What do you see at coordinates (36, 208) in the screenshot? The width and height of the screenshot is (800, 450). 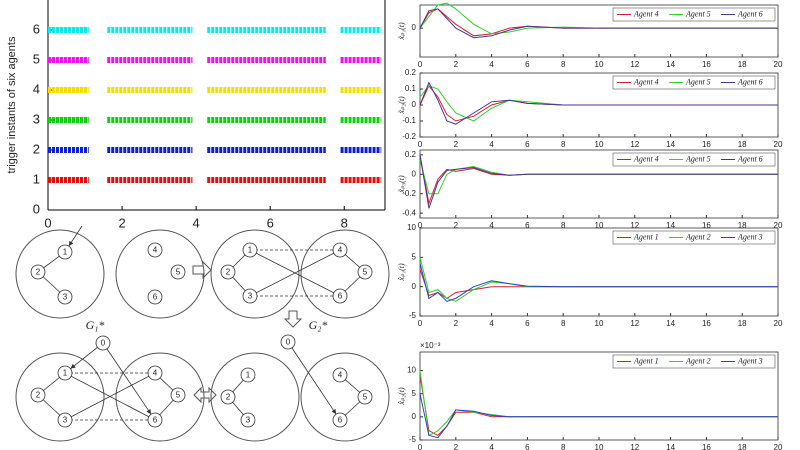 I see `y-tick-label: 0` at bounding box center [36, 208].